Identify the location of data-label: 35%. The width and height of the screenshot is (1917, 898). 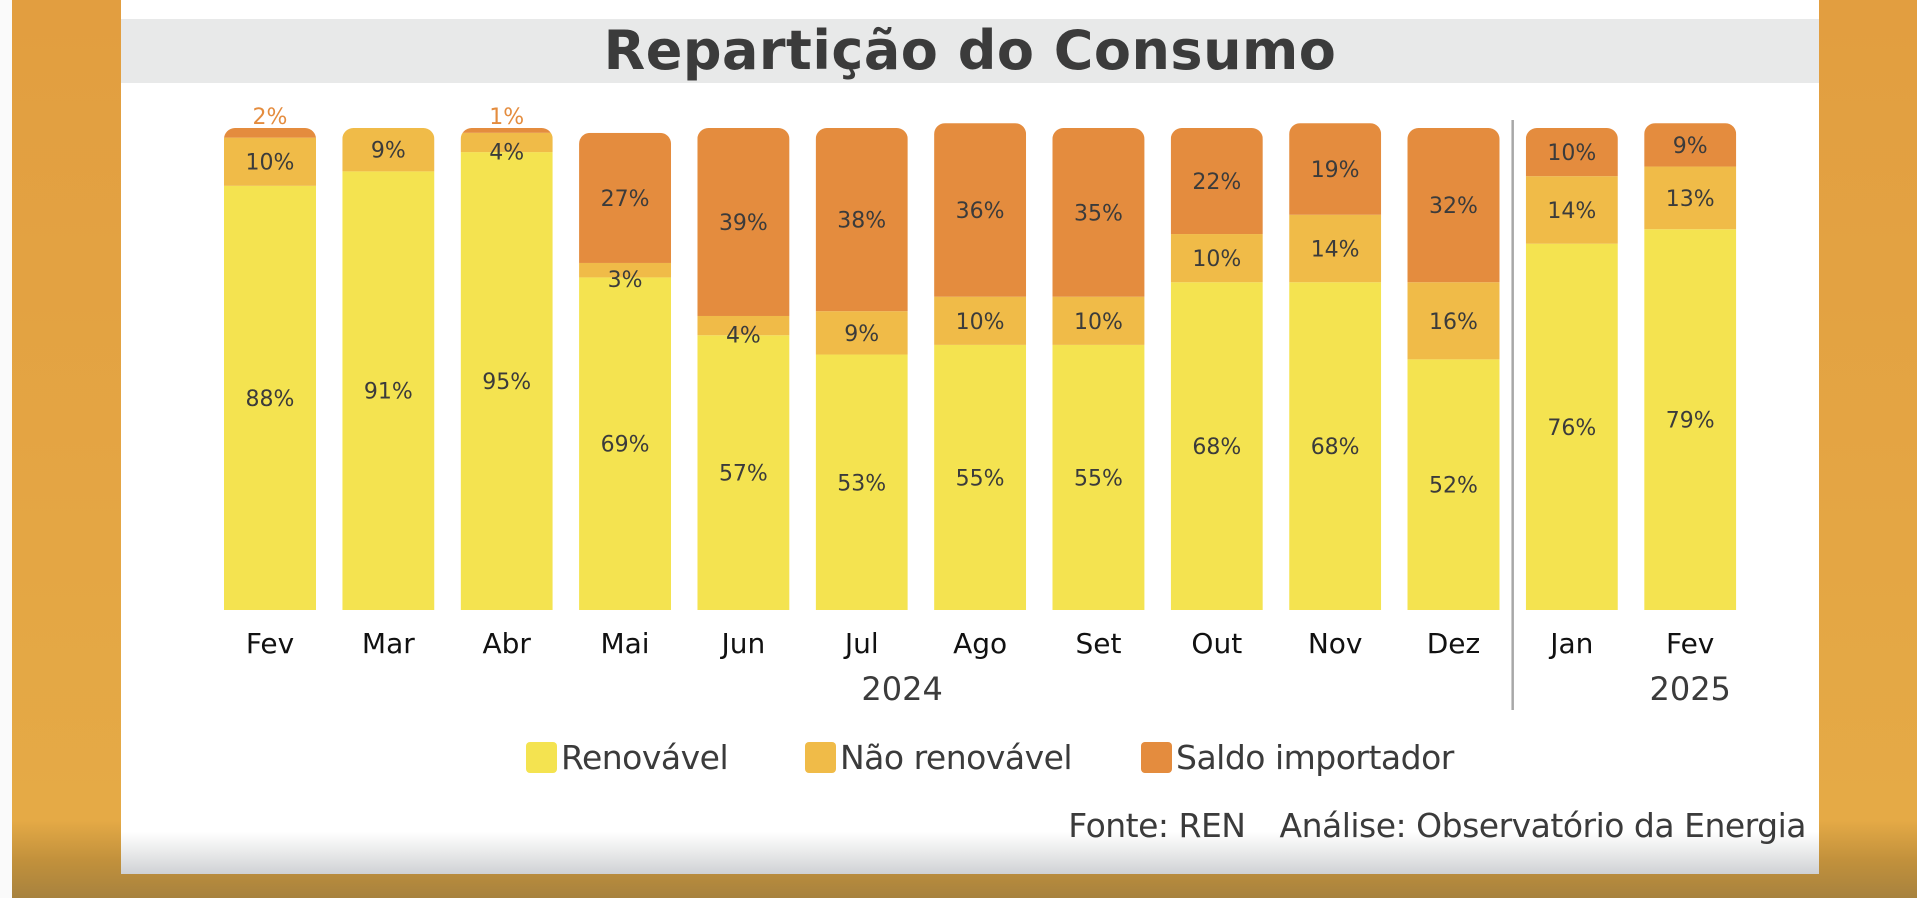
(1098, 213).